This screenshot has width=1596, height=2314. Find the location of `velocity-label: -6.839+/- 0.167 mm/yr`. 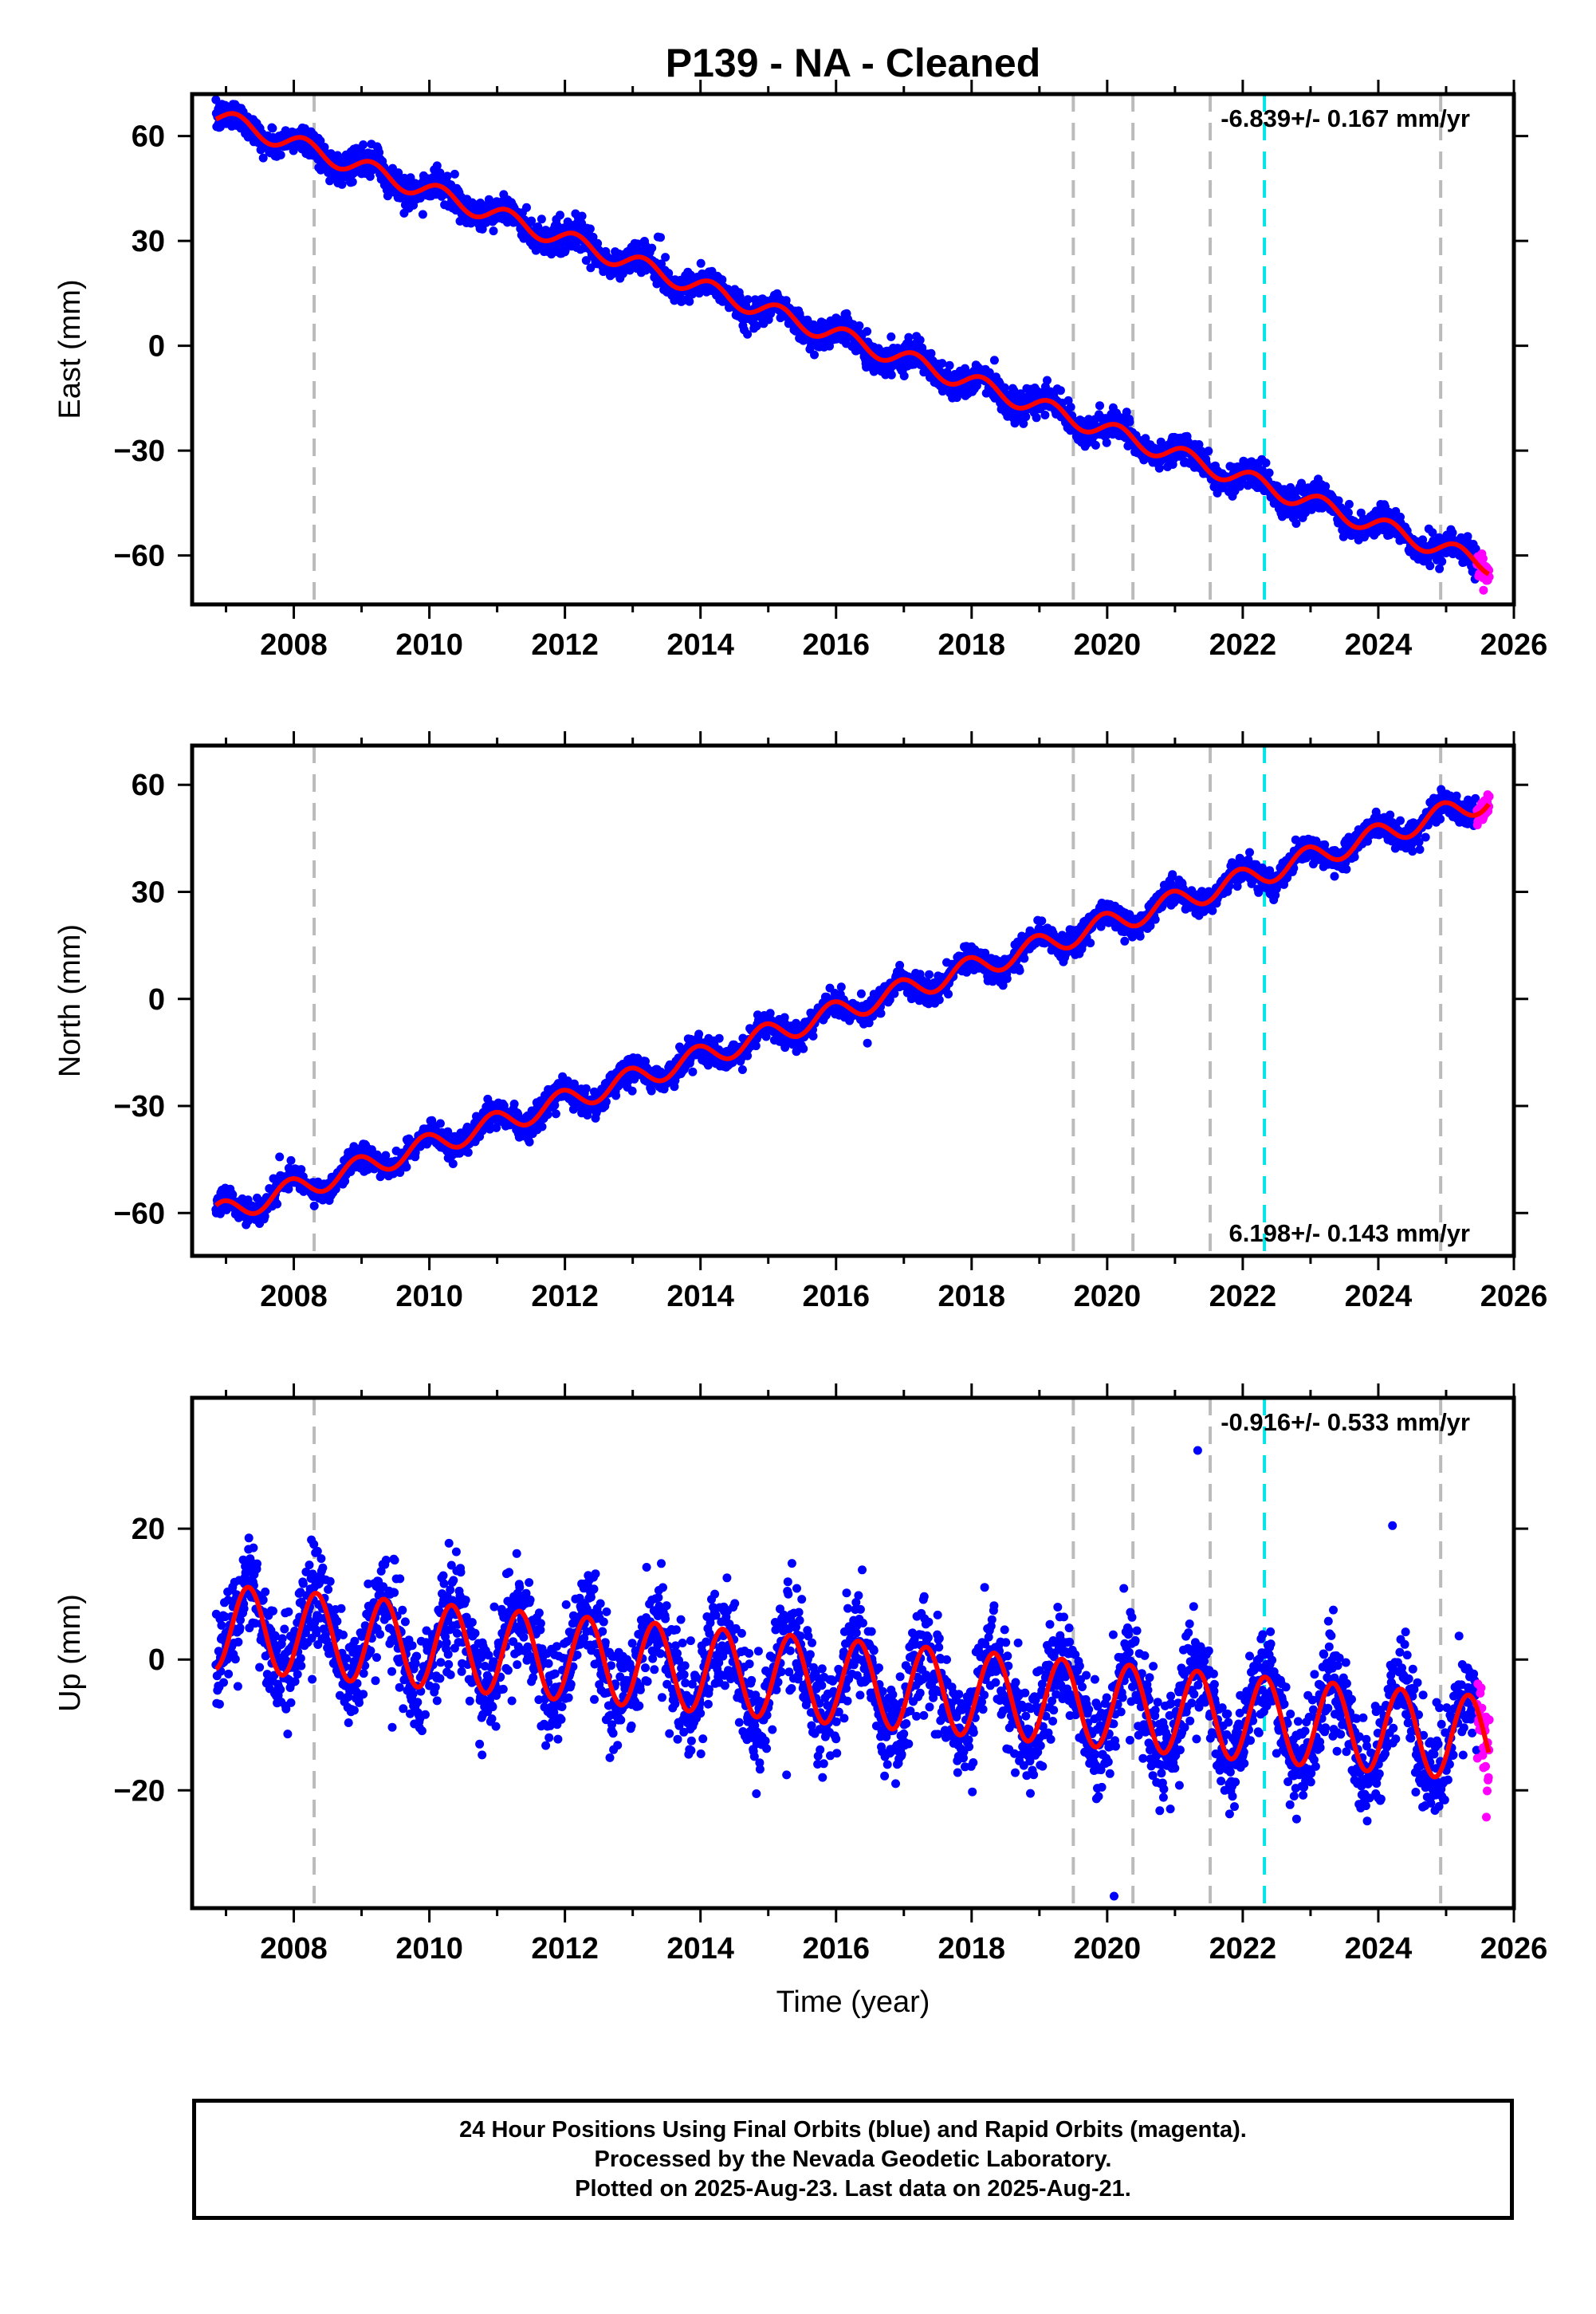

velocity-label: -6.839+/- 0.167 mm/yr is located at coordinates (1345, 118).